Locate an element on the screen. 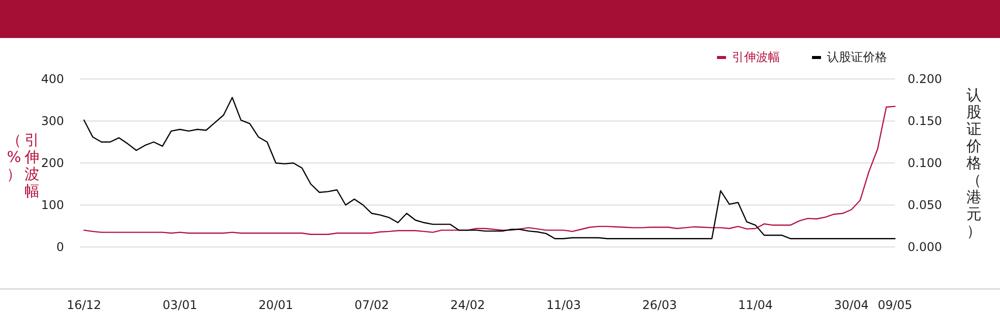 The width and height of the screenshot is (1000, 324). y-tick-label: 300 is located at coordinates (52, 121).